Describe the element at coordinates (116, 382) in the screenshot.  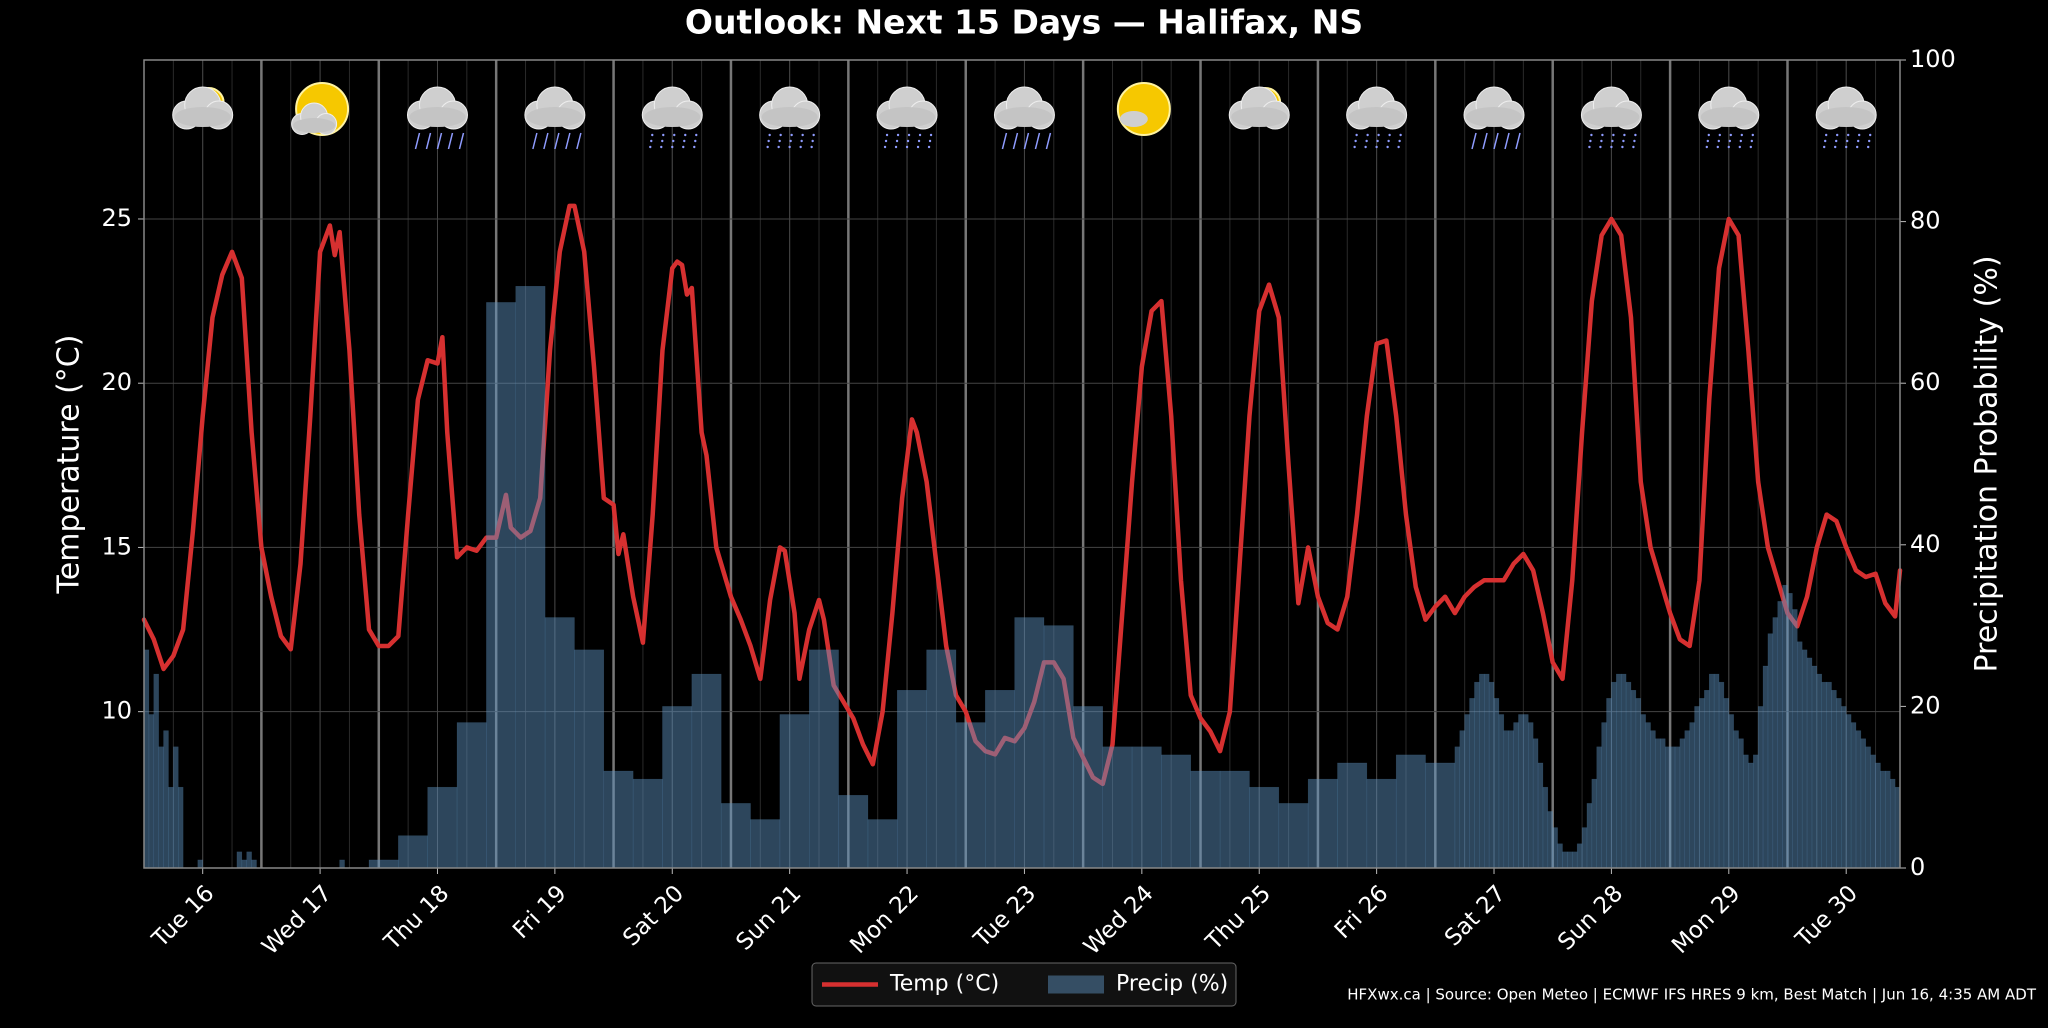
I see `y-tick-label: 20` at that location.